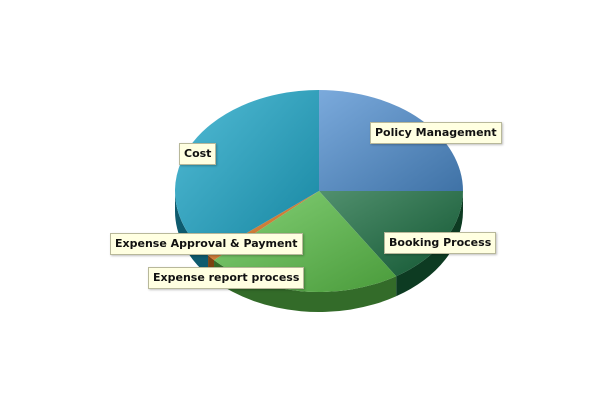 The width and height of the screenshot is (600, 400). I want to click on pie-slice-cost, so click(247, 173).